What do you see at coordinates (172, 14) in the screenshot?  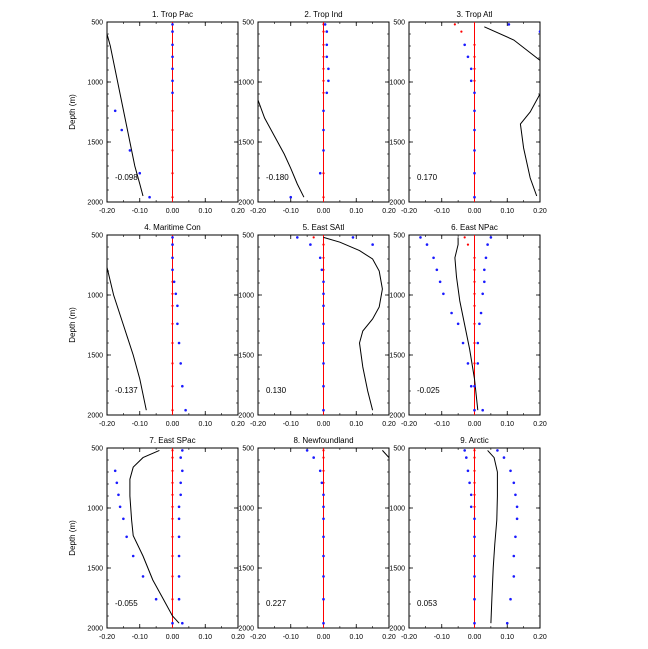 I see `panel-title: 1. Trop Pac` at bounding box center [172, 14].